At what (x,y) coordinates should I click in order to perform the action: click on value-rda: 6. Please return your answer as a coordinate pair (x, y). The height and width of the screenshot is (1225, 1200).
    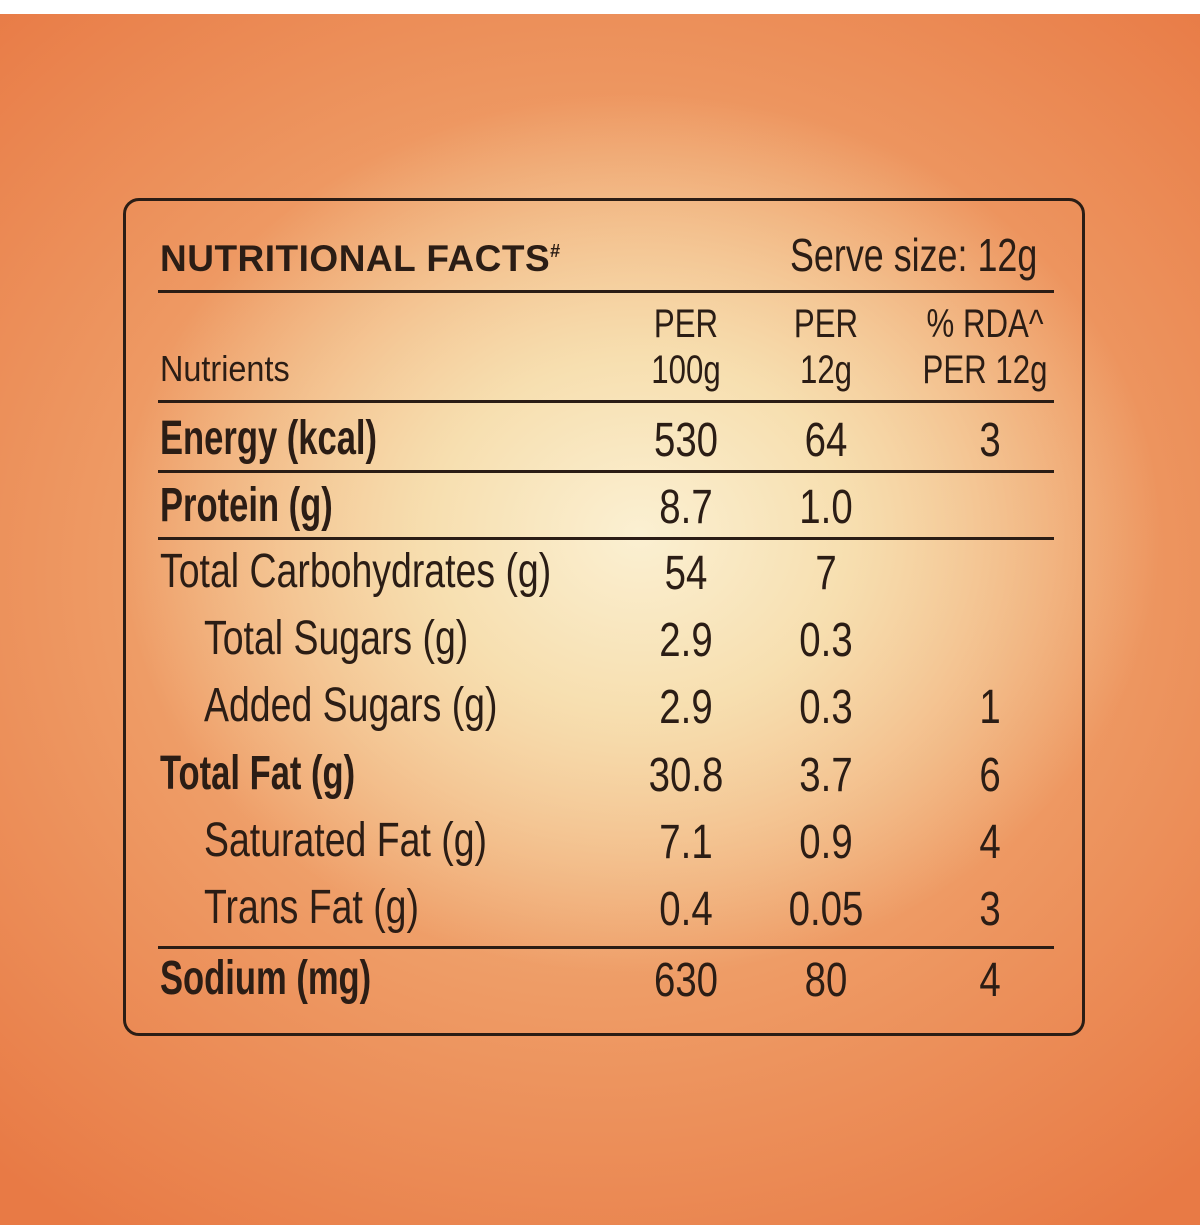
    Looking at the image, I should click on (990, 775).